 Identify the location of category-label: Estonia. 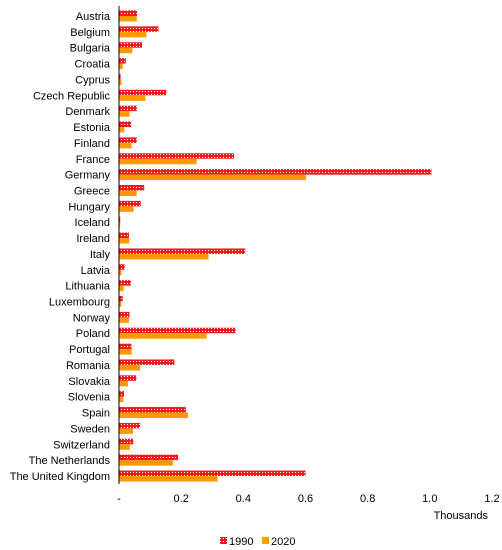
(92, 128).